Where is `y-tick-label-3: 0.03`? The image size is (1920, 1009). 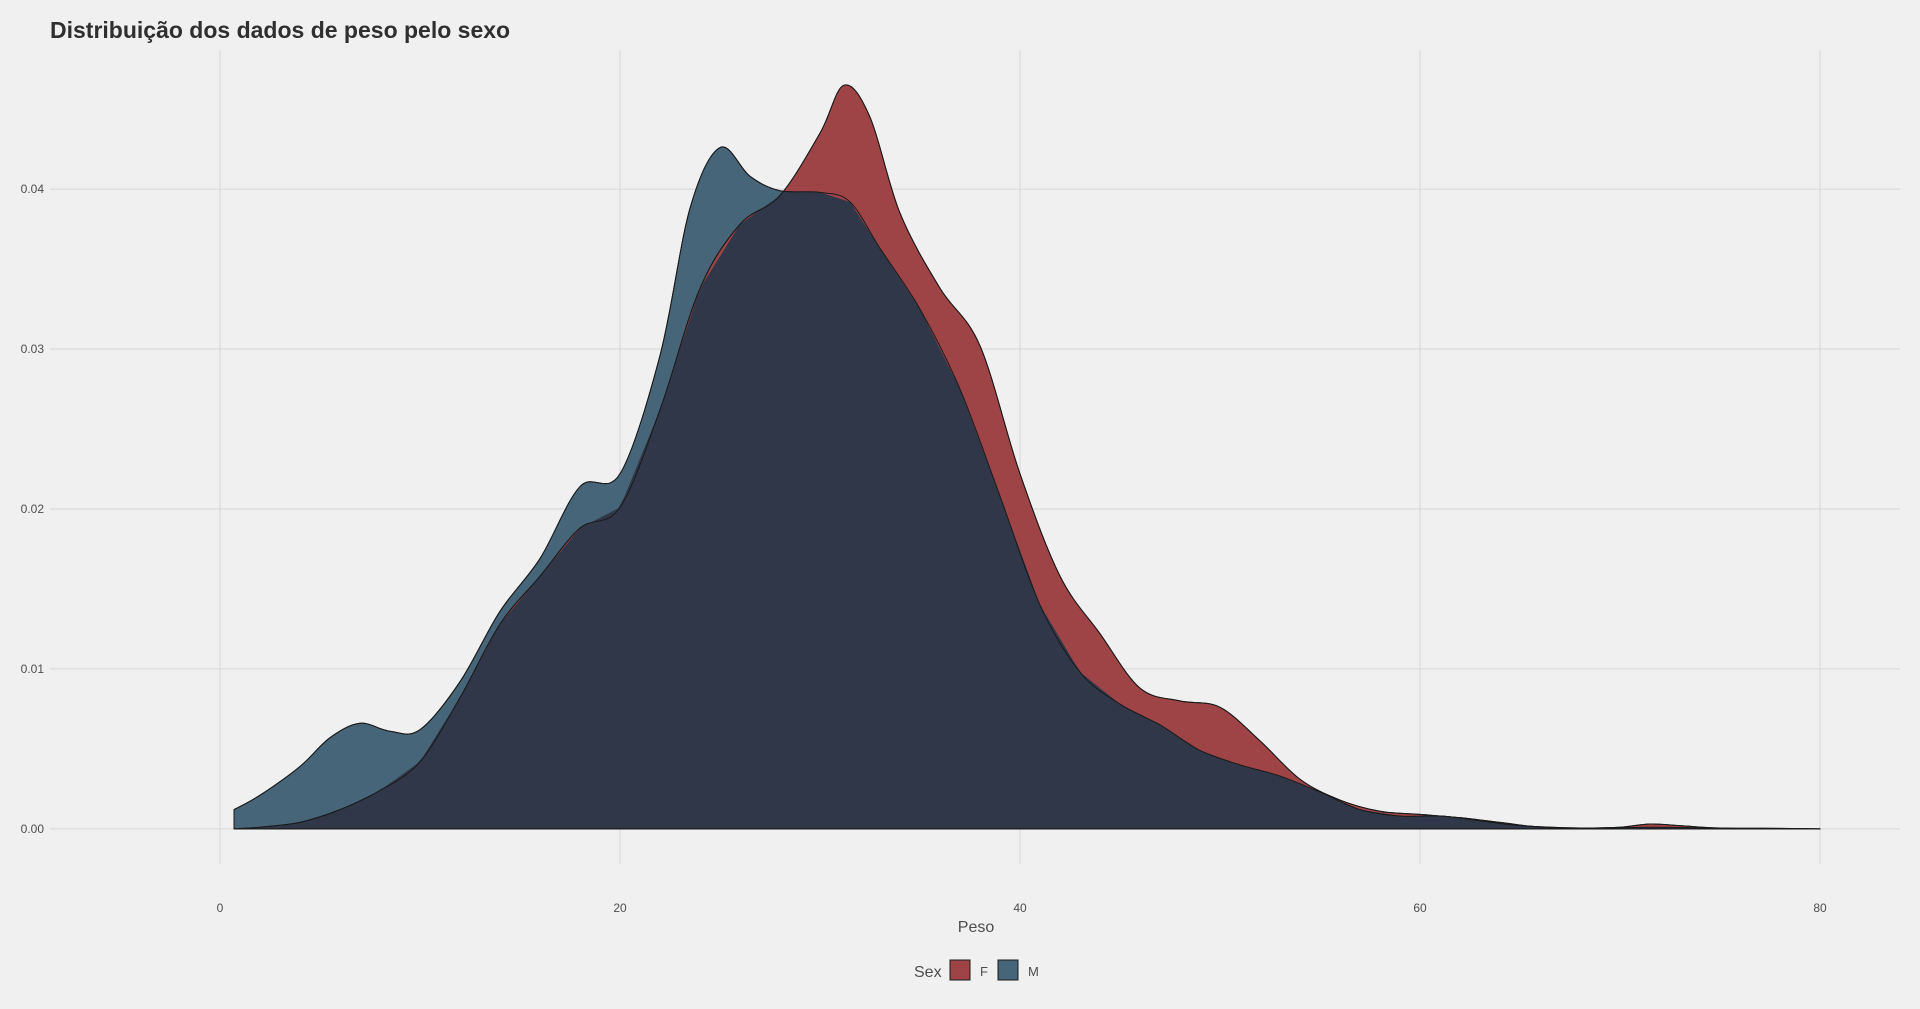 y-tick-label-3: 0.03 is located at coordinates (33, 349).